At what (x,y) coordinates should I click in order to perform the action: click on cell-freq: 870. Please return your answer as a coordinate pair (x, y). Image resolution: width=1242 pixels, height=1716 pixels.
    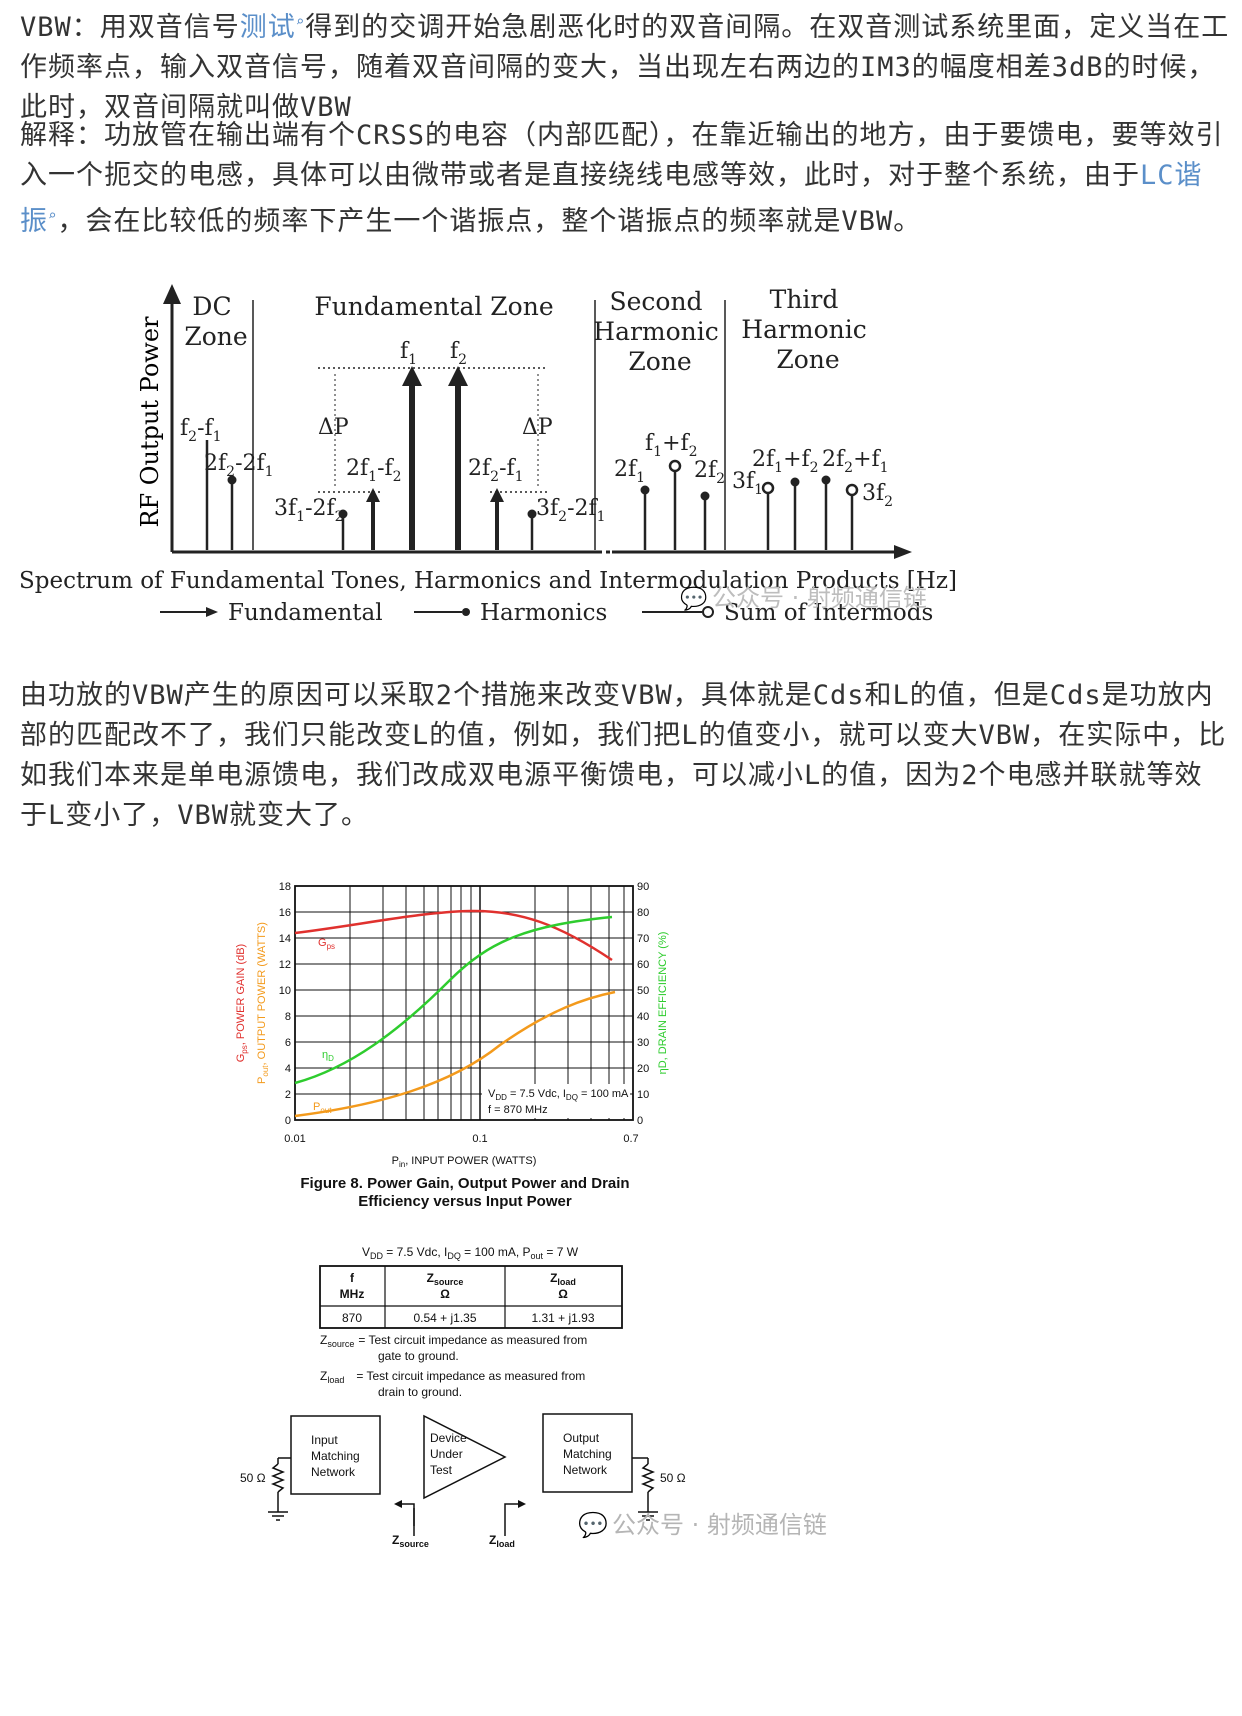
    Looking at the image, I should click on (352, 1318).